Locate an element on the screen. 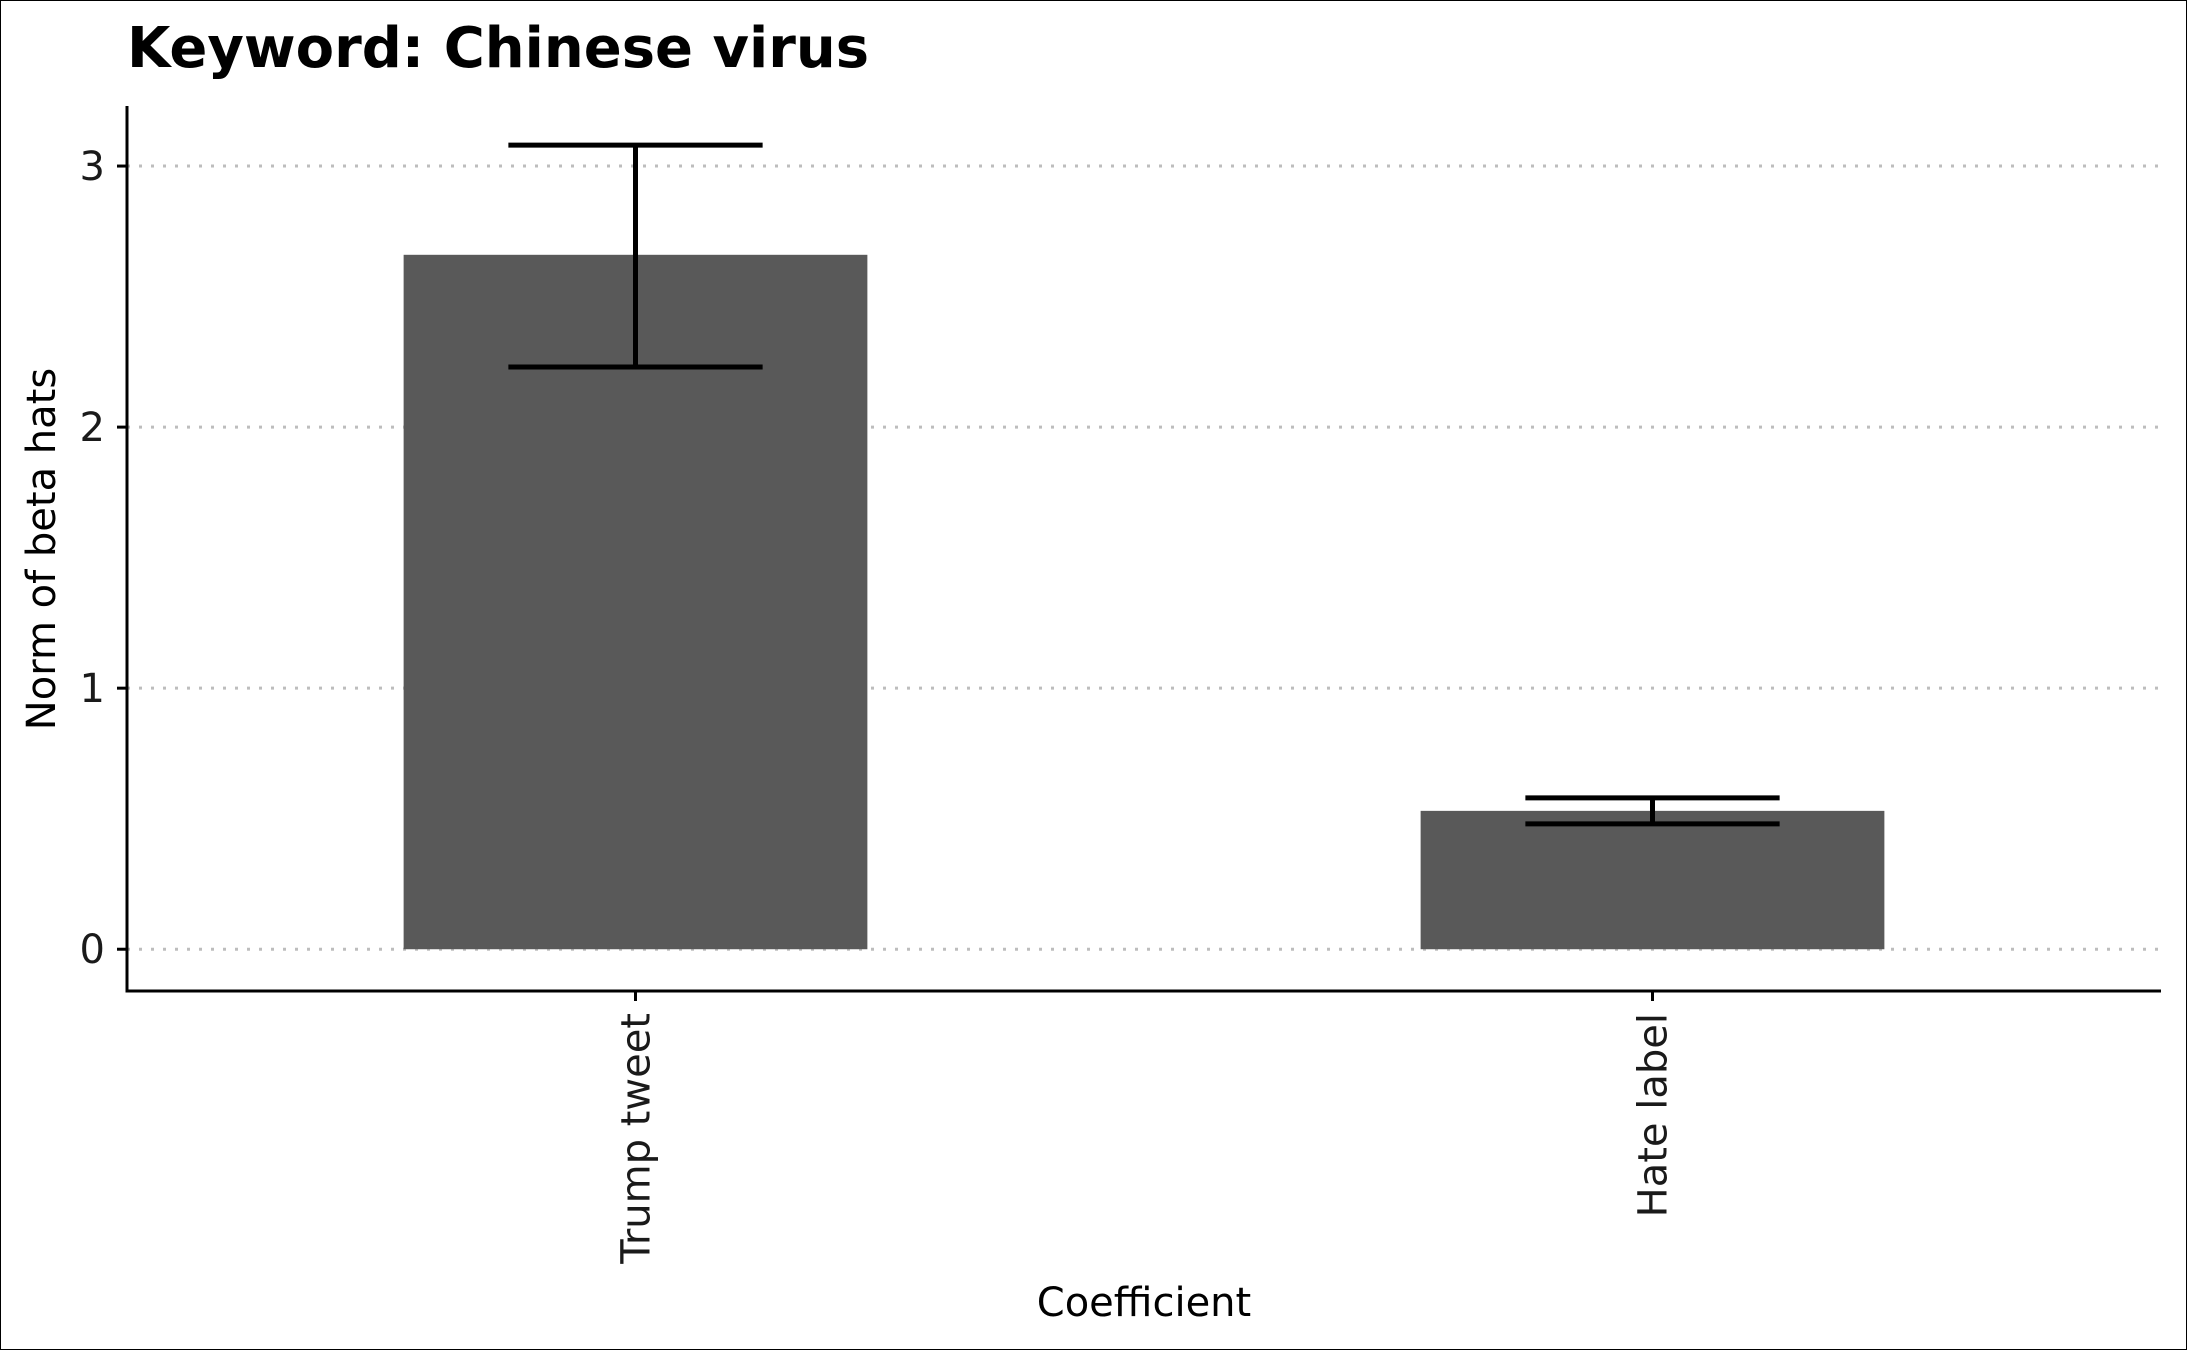 This screenshot has width=2187, height=1351. y-tick-label: 1 is located at coordinates (92, 689).